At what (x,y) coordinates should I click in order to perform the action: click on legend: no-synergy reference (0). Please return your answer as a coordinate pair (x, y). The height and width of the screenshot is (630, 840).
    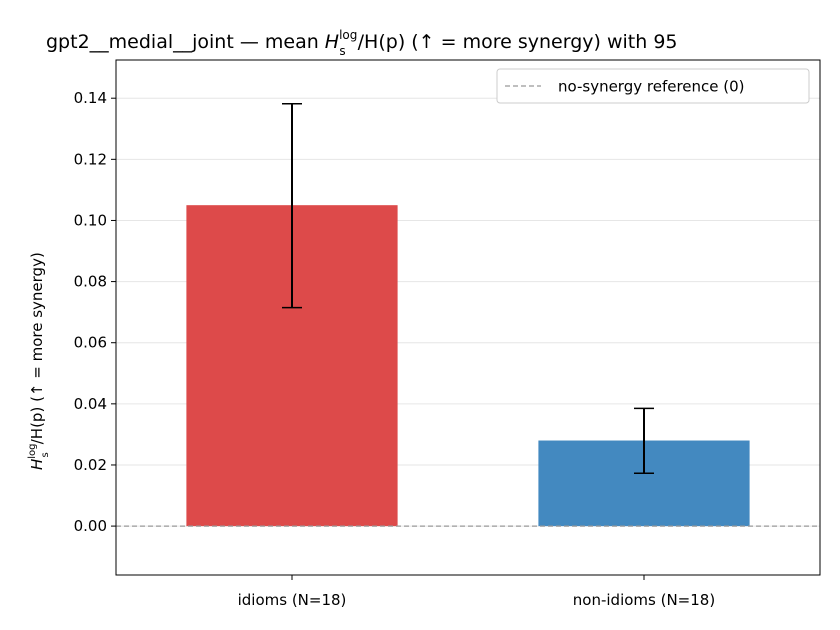
    Looking at the image, I should click on (653, 86).